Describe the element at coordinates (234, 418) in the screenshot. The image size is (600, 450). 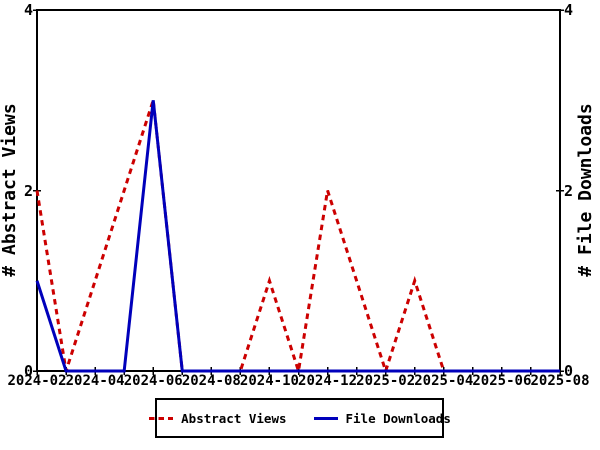
I see `legend-label-abstract-views: Abstract Views` at that location.